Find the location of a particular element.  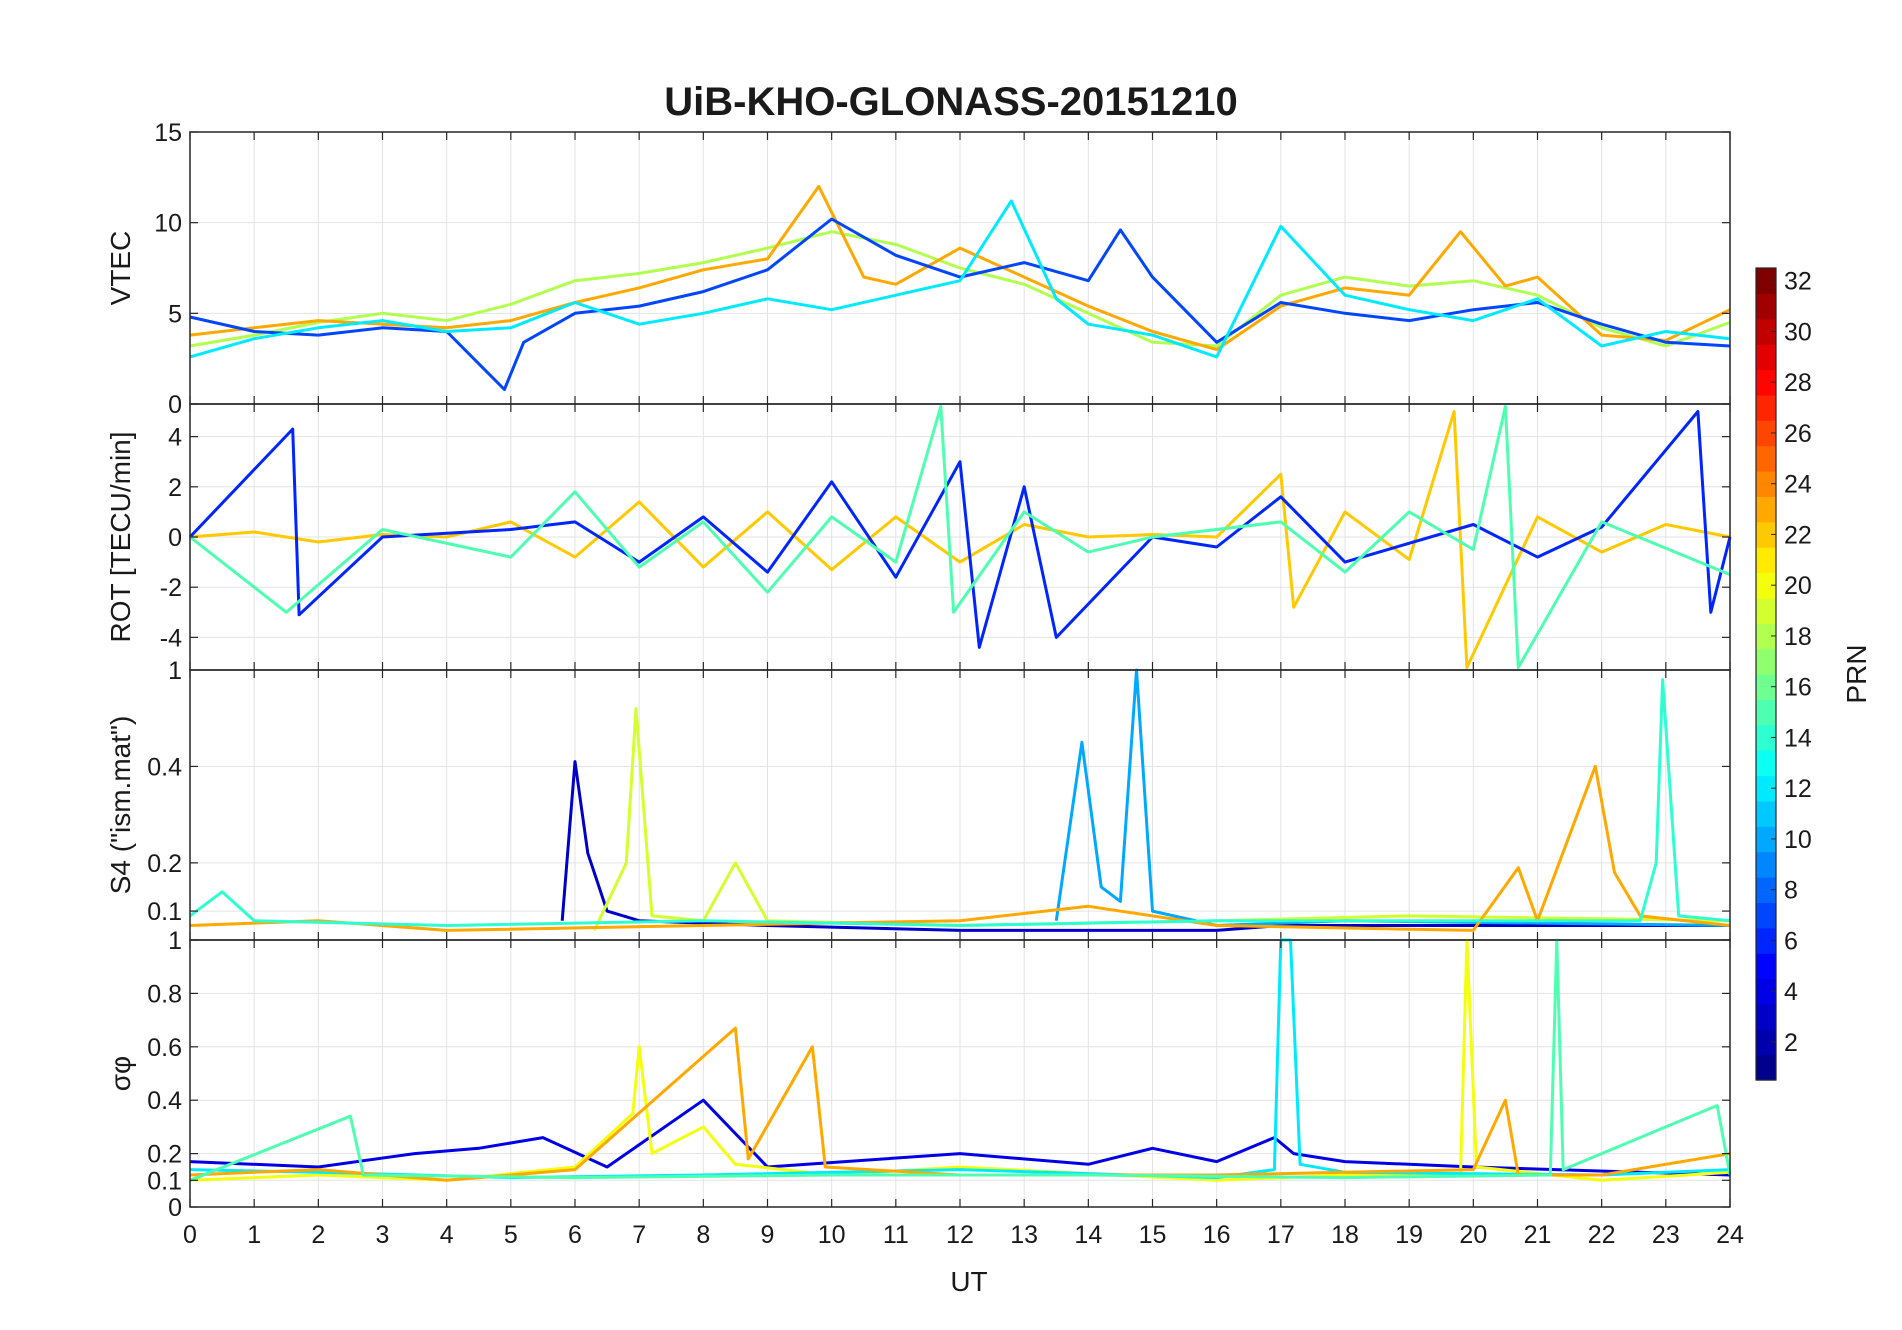

x-tick-label: 1 is located at coordinates (254, 1235).